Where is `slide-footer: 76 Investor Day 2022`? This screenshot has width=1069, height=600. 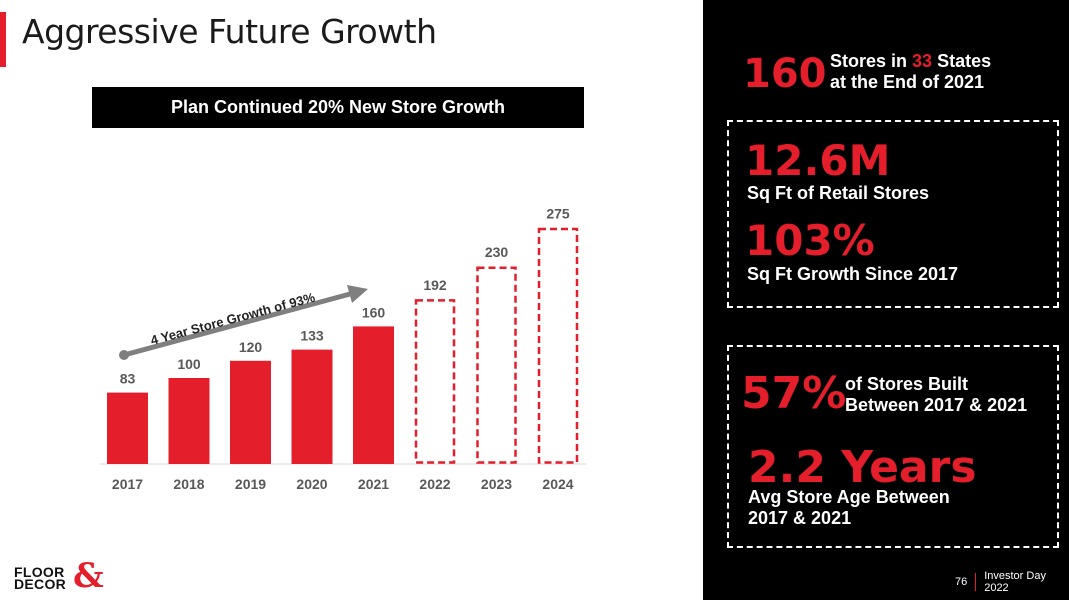
slide-footer: 76 Investor Day 2022 is located at coordinates (1012, 582).